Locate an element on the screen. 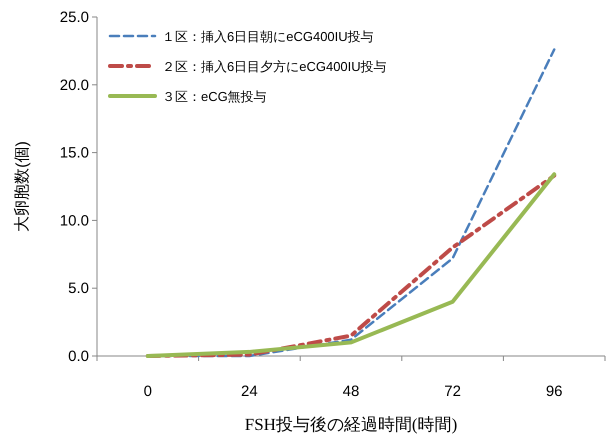 Image resolution: width=606 pixels, height=439 pixels. x-tick-label: 96 is located at coordinates (554, 391).